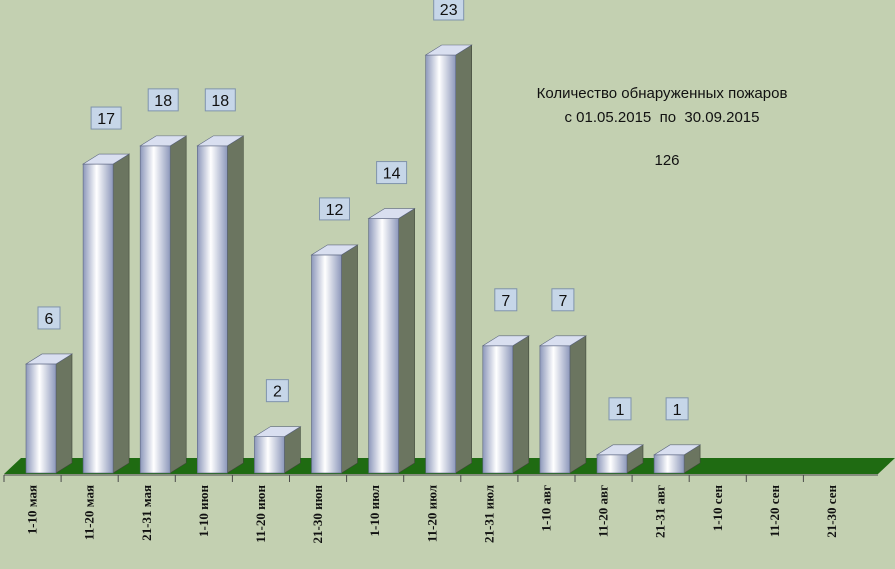 The width and height of the screenshot is (895, 569). I want to click on x-tick-label: 21-31 июл, so click(488, 514).